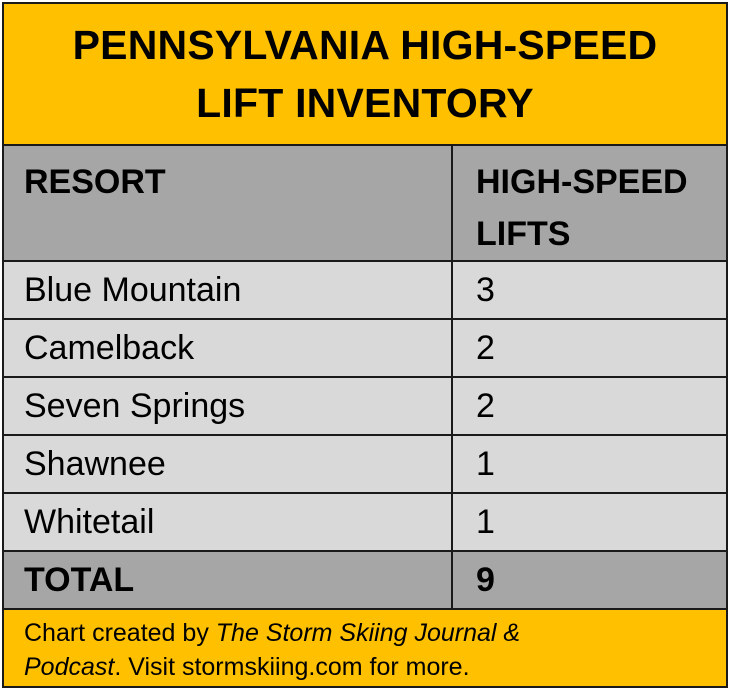 The height and width of the screenshot is (694, 734). Describe the element at coordinates (582, 182) in the screenshot. I see `header-lifts-line-1: HIGH-SPEED` at that location.